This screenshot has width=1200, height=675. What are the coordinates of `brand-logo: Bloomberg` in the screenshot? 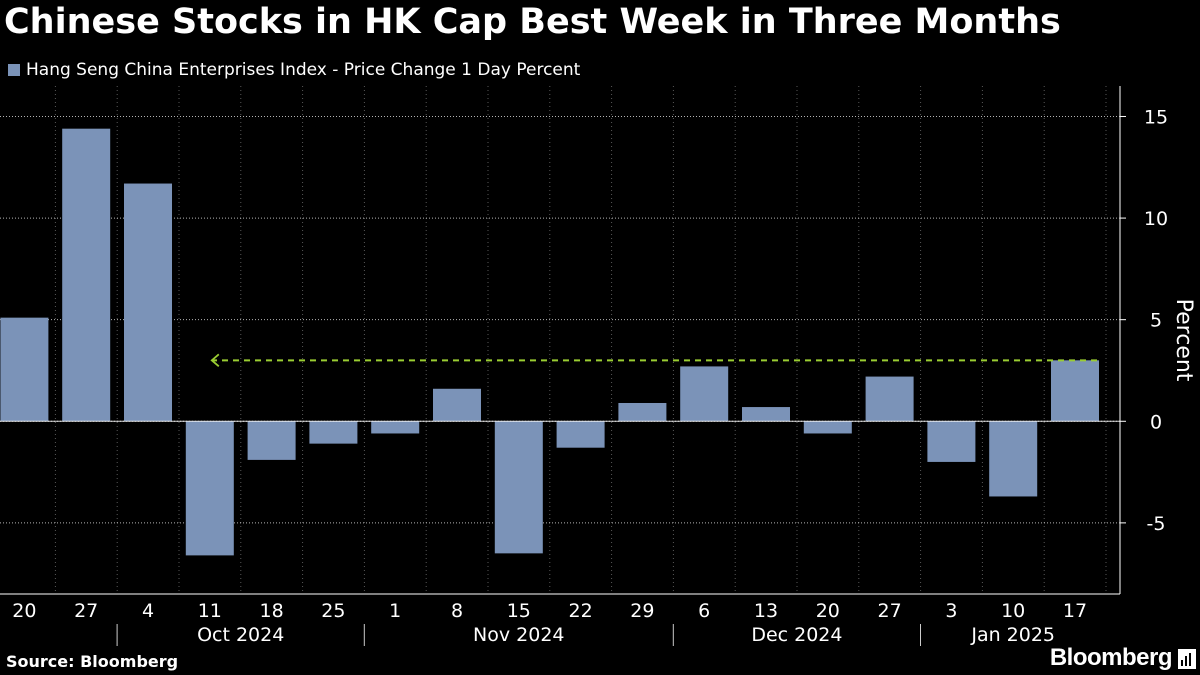 It's located at (1111, 657).